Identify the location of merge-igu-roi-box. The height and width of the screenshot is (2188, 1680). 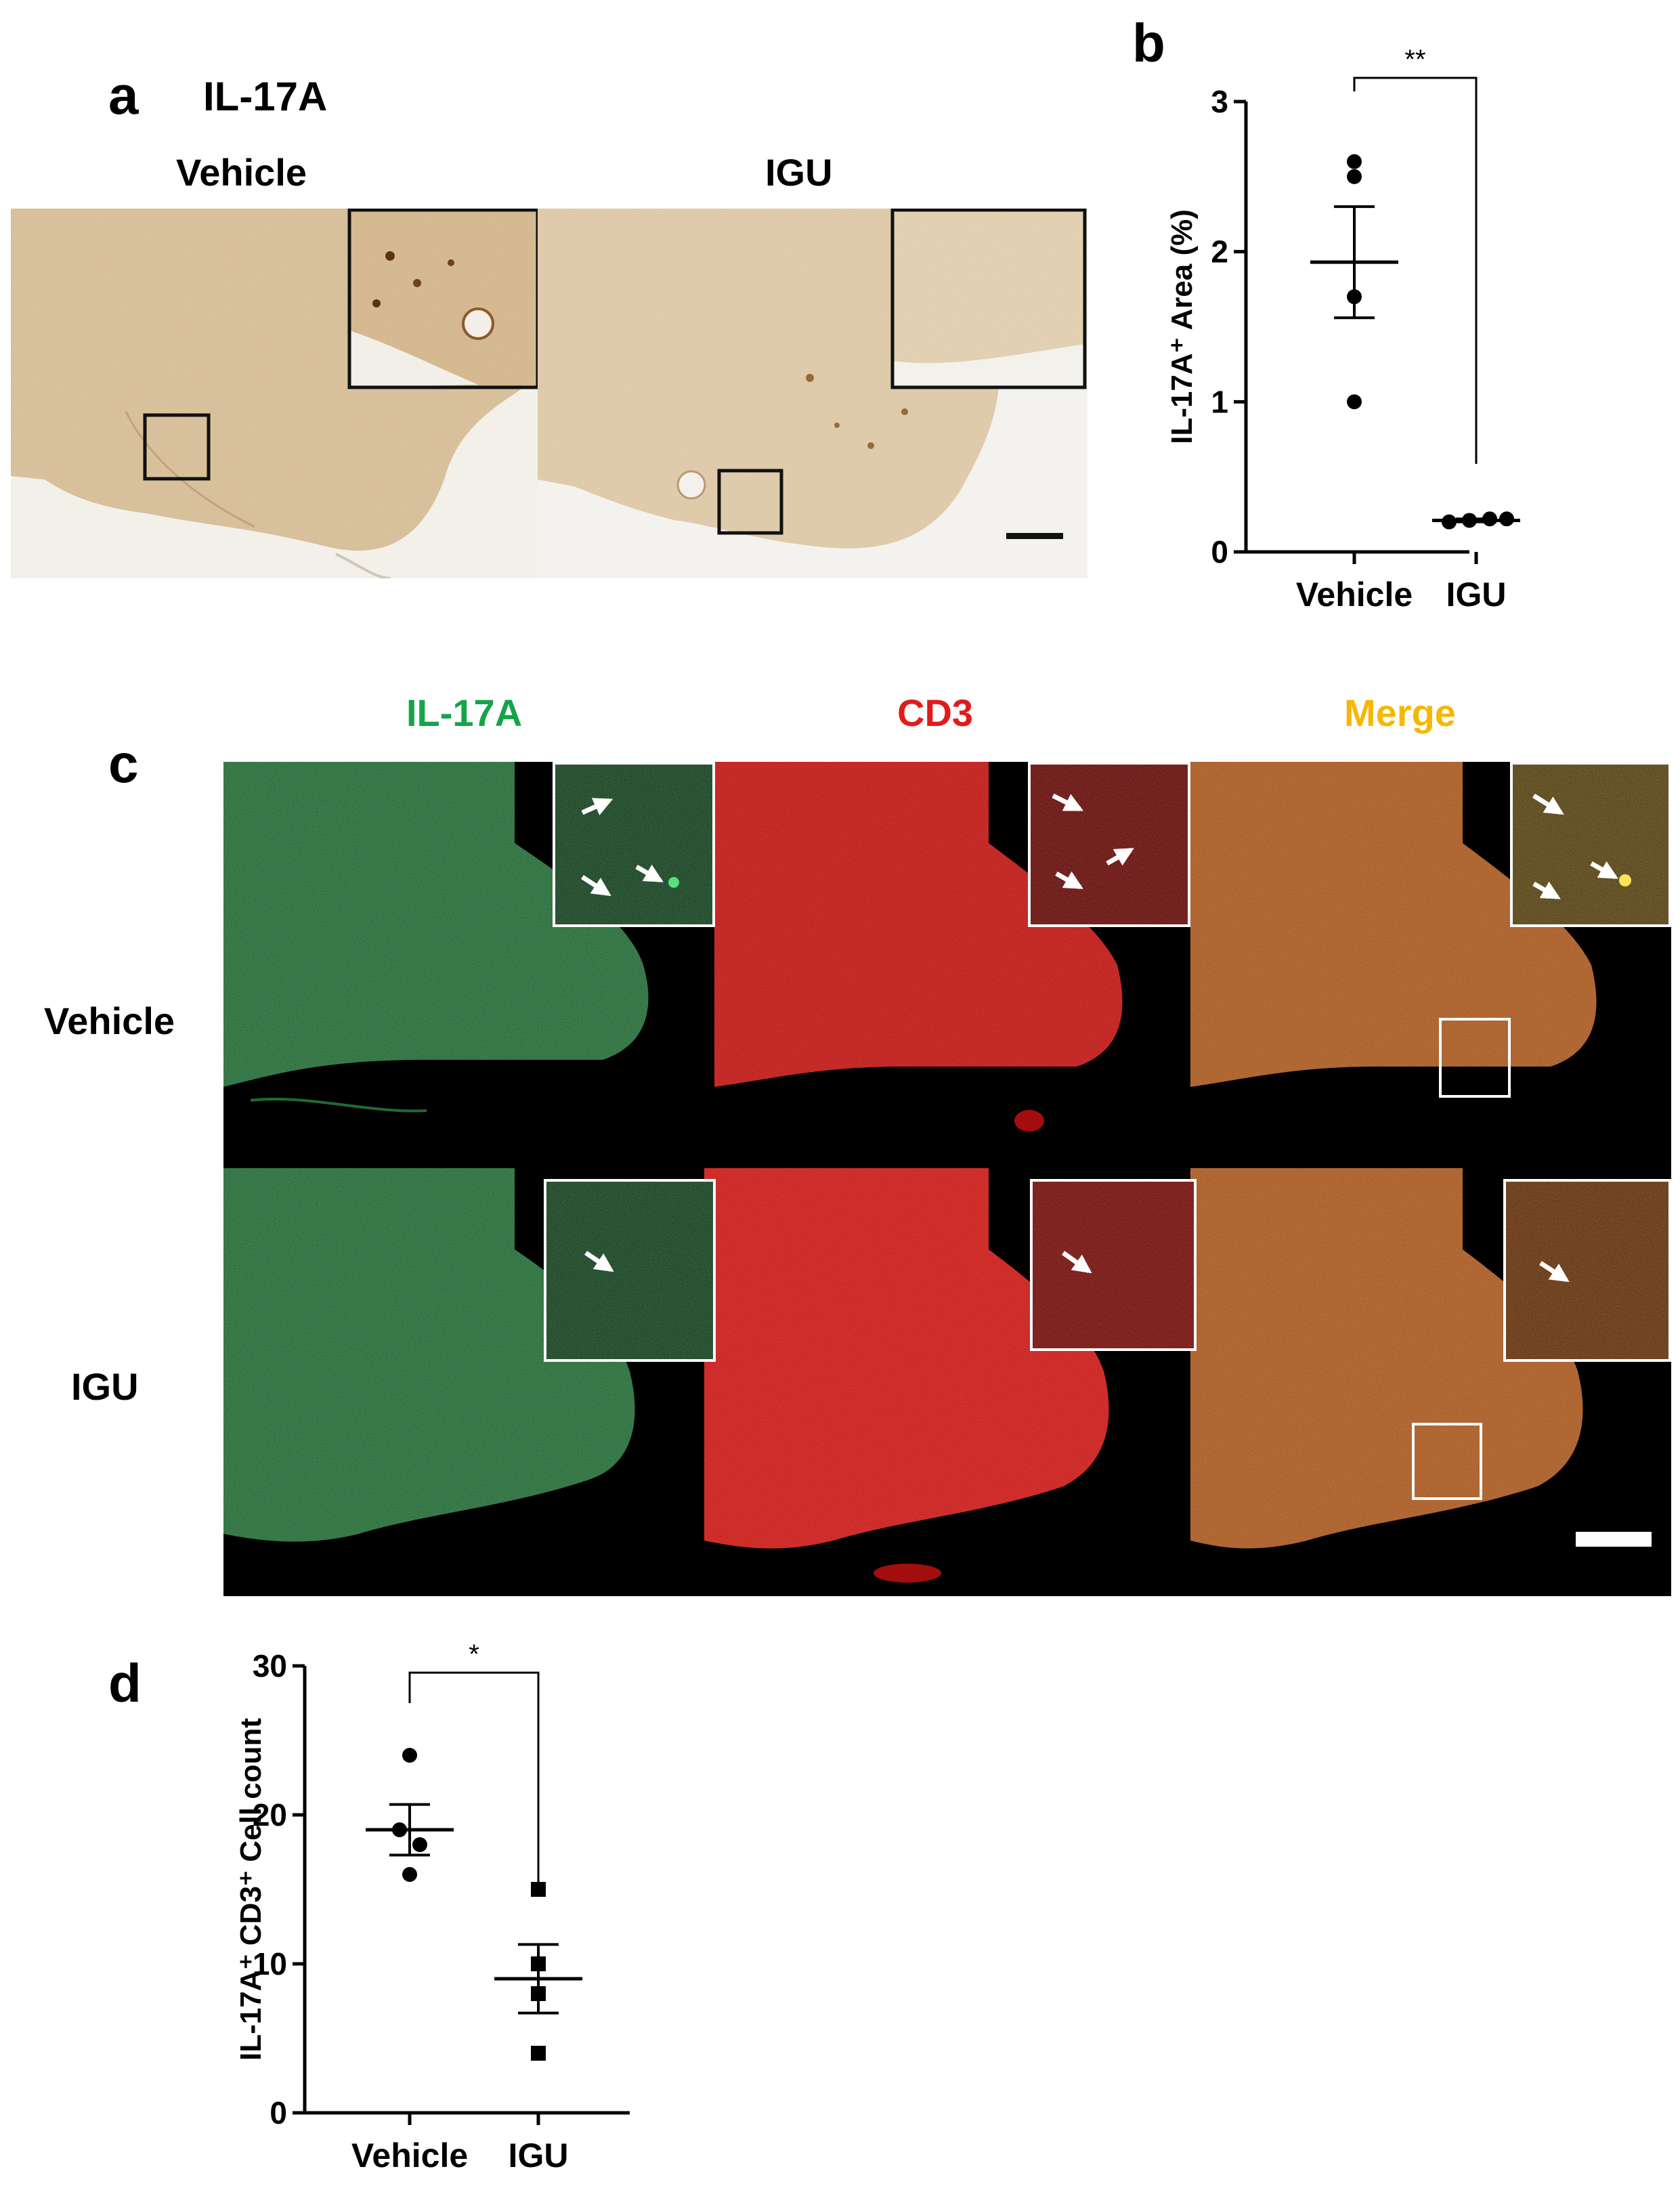
(1447, 1462).